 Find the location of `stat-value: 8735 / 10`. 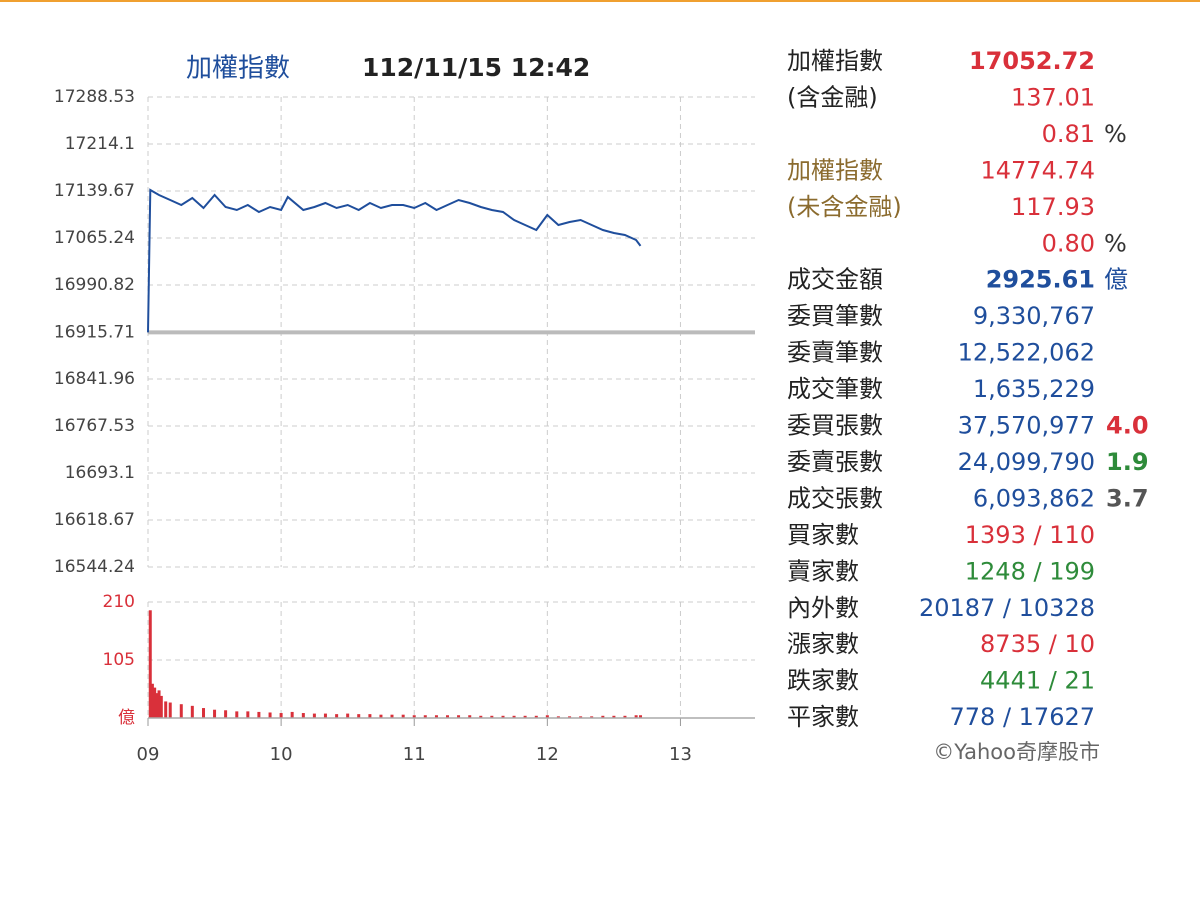

stat-value: 8735 / 10 is located at coordinates (1037, 644).